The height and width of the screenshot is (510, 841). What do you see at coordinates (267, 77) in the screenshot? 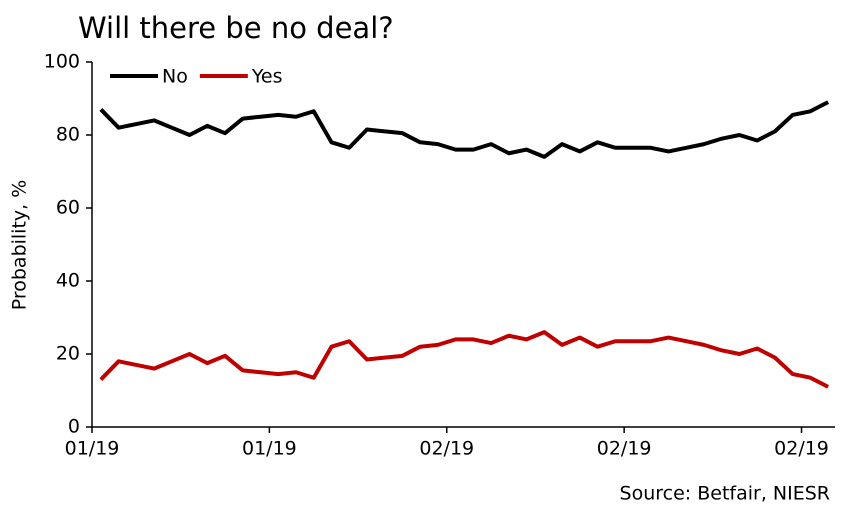
I see `legend-label: Yes` at bounding box center [267, 77].